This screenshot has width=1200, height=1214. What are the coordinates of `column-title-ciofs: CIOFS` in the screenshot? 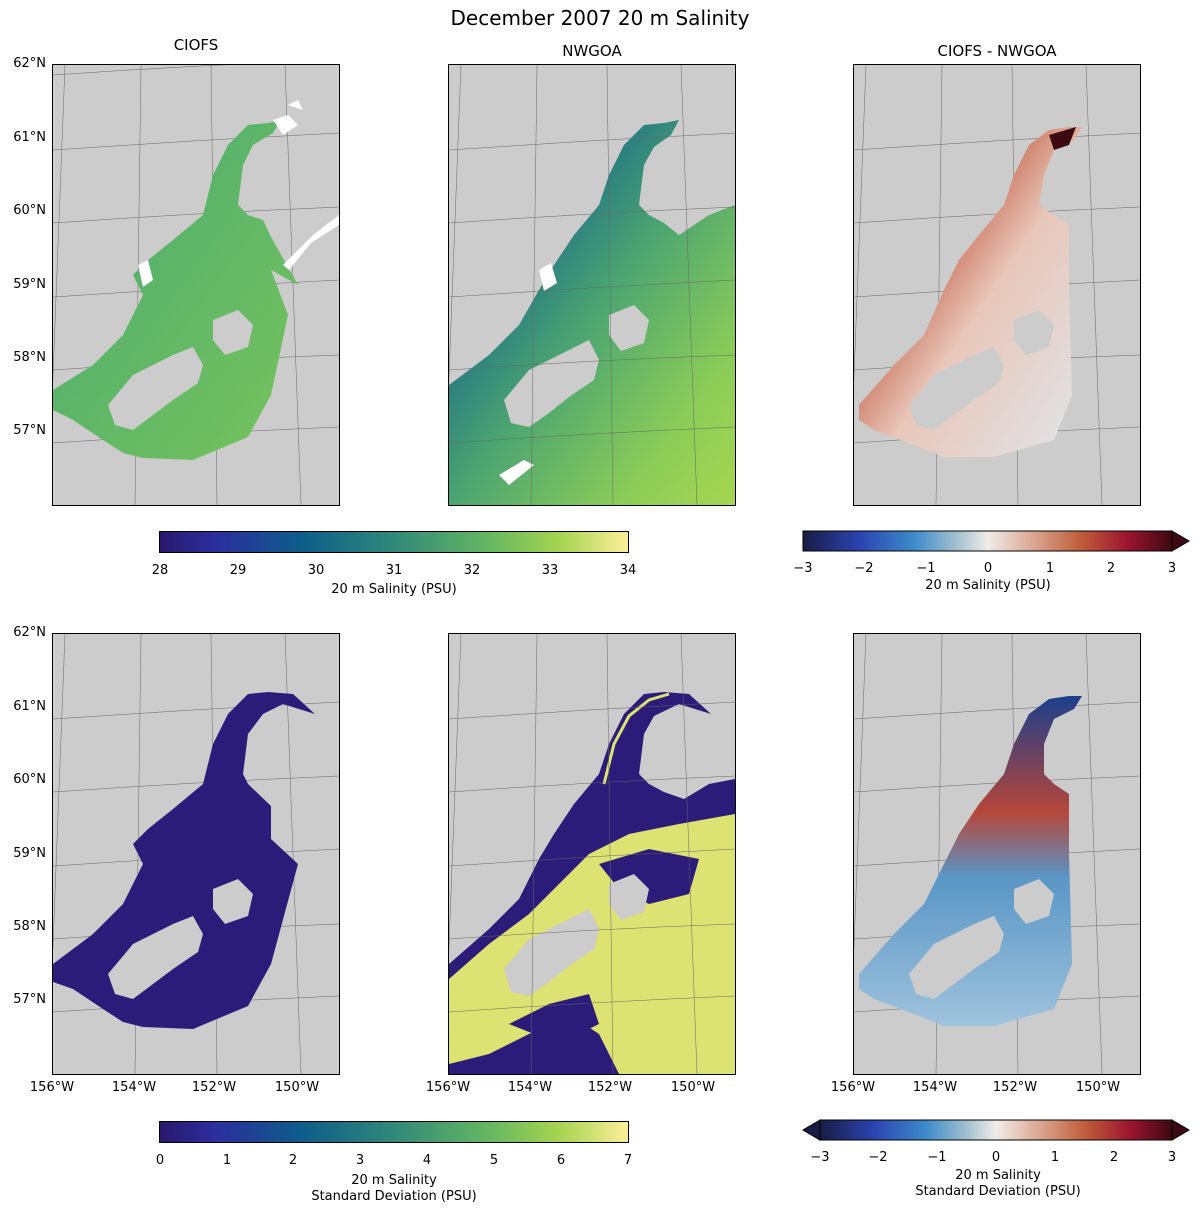 It's located at (196, 45).